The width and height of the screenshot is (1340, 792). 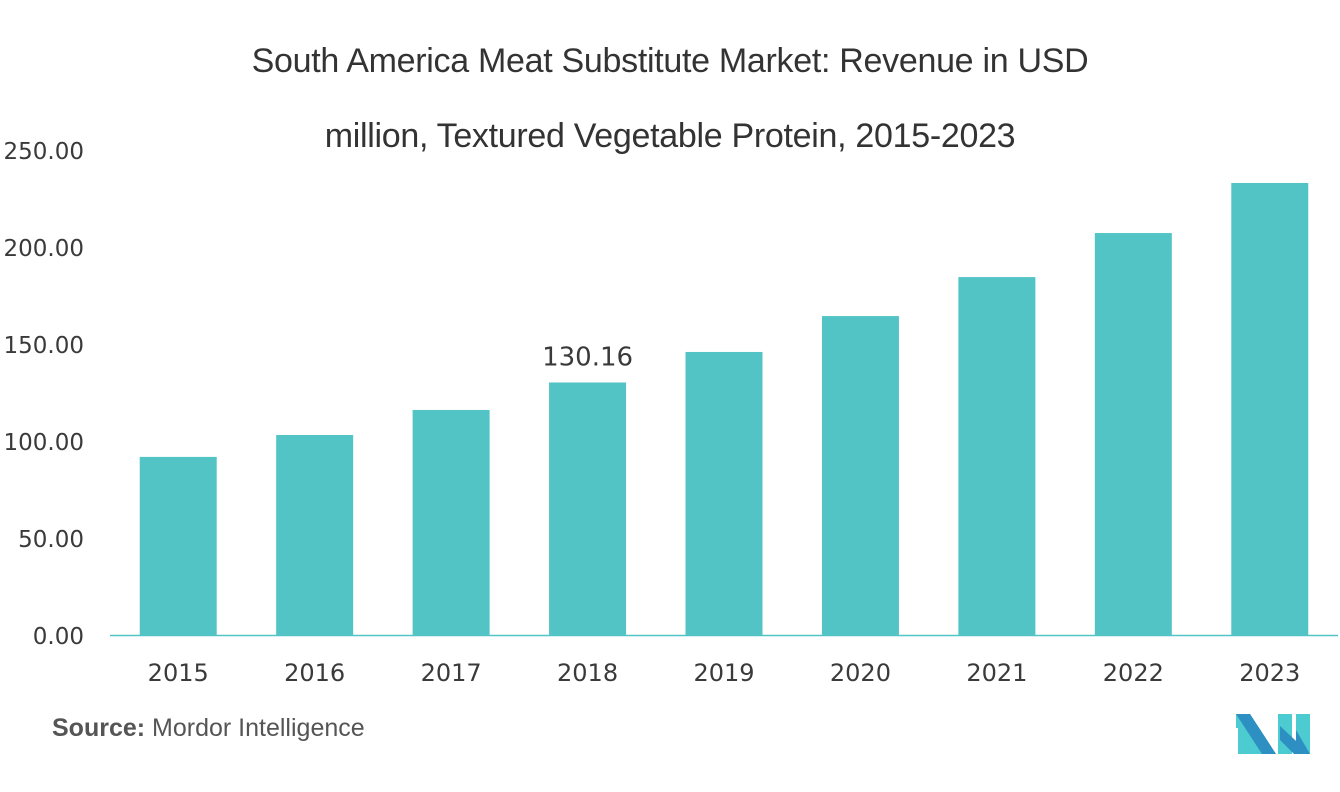 I want to click on bar-2015, so click(x=178, y=545).